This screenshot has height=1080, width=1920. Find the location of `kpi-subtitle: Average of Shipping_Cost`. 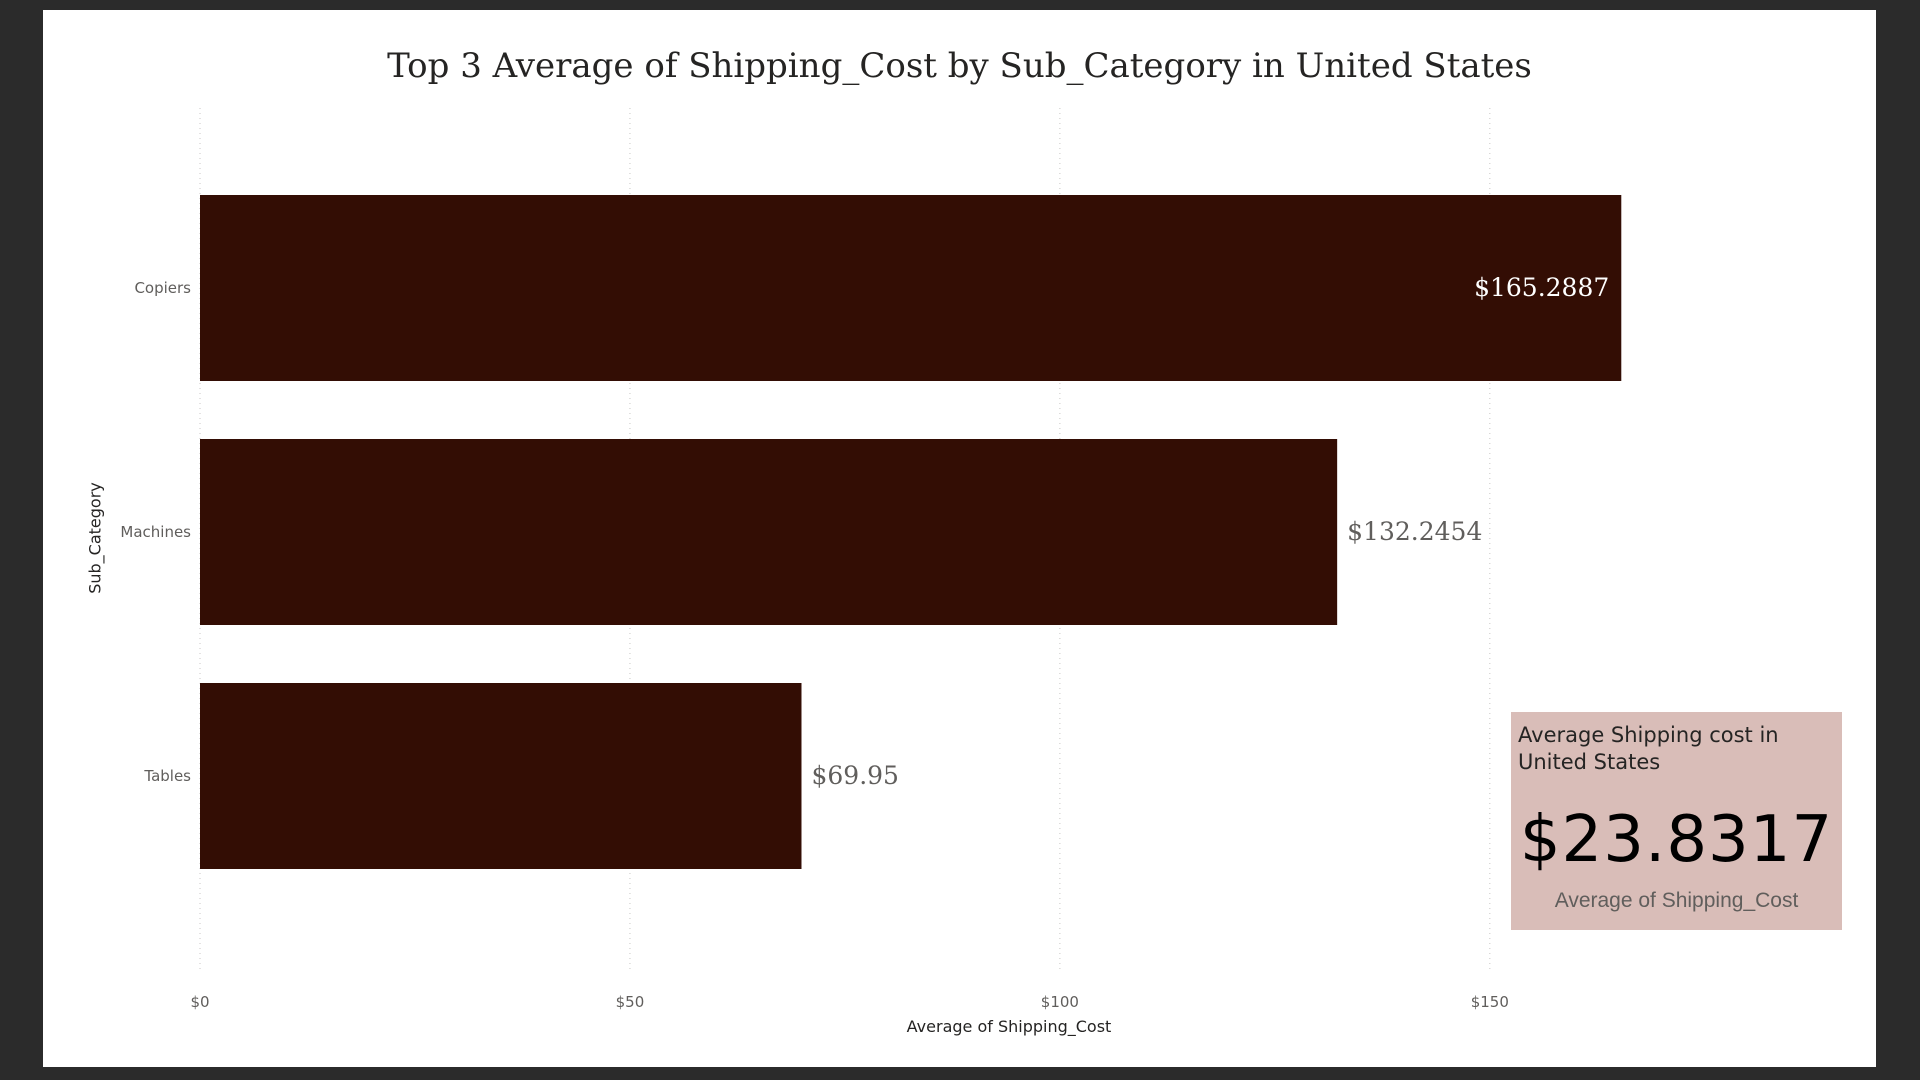

kpi-subtitle: Average of Shipping_Cost is located at coordinates (1676, 900).